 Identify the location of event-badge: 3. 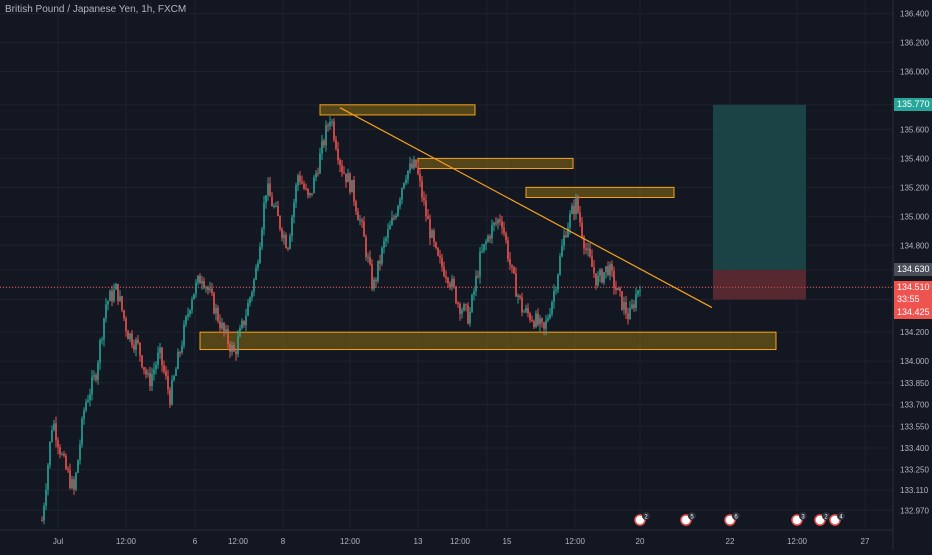
(799, 519).